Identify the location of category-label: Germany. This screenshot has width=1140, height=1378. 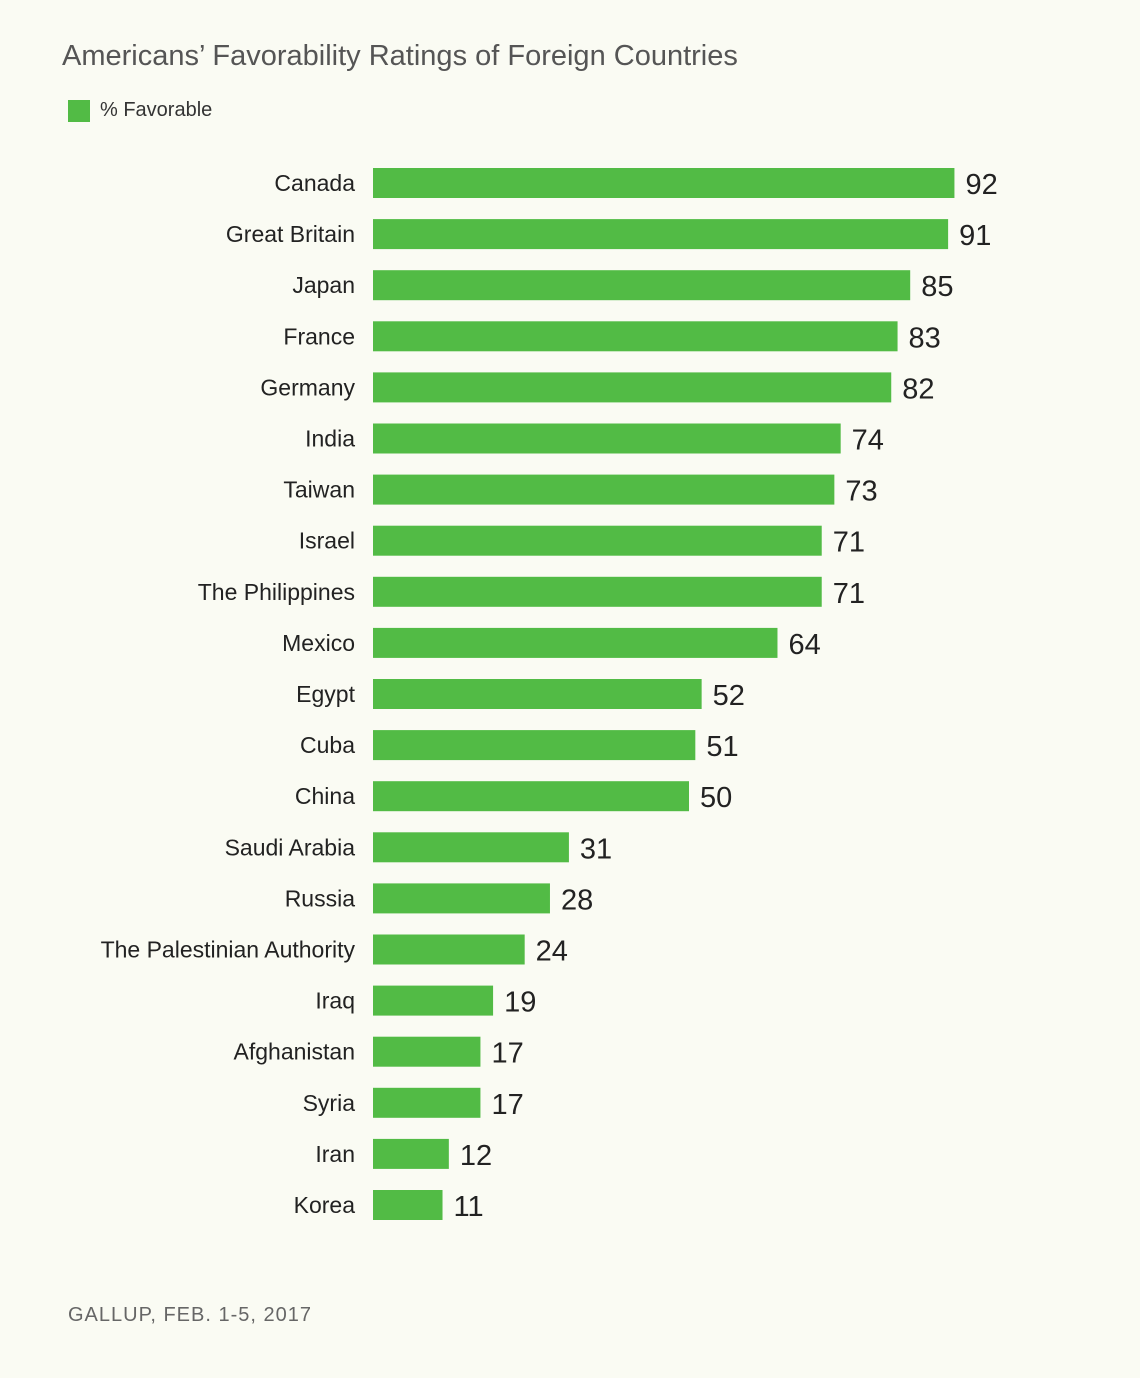
(307, 387).